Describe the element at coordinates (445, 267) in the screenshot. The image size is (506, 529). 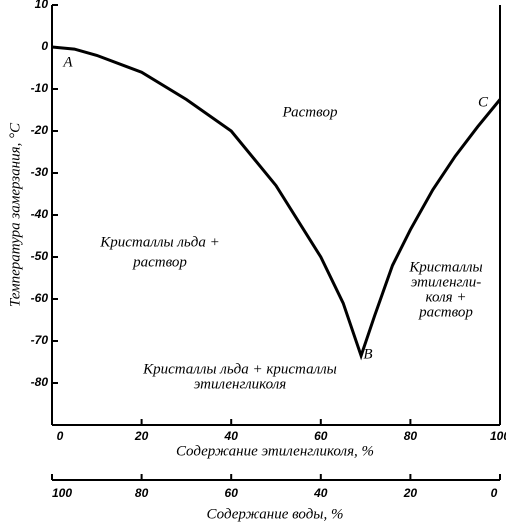
I see `annotation: Кристаллы` at that location.